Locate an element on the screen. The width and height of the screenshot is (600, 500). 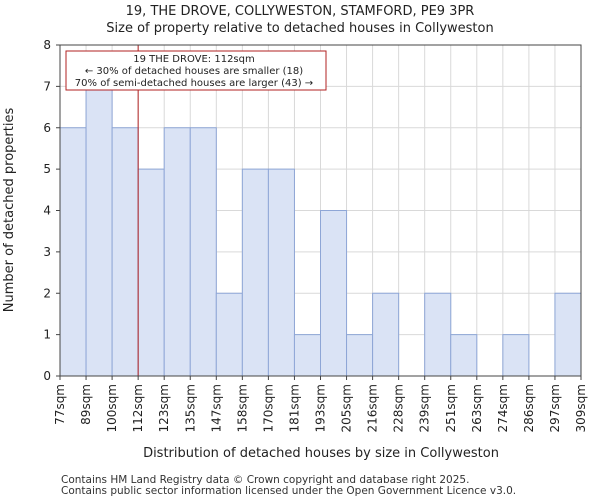
bar-239sqm is located at coordinates (438, 334).